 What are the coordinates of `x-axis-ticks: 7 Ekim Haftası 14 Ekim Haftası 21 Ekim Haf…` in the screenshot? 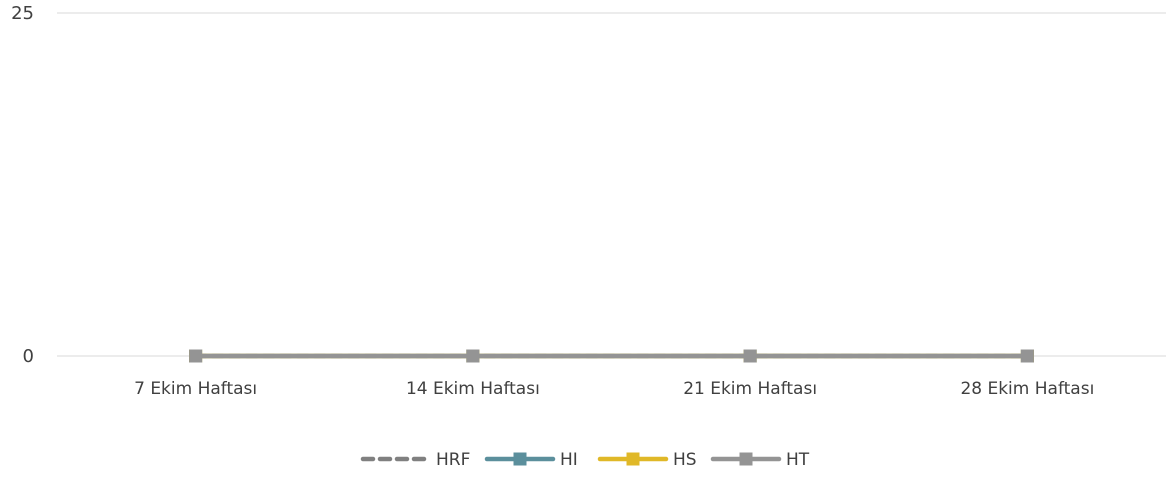 It's located at (614, 389).